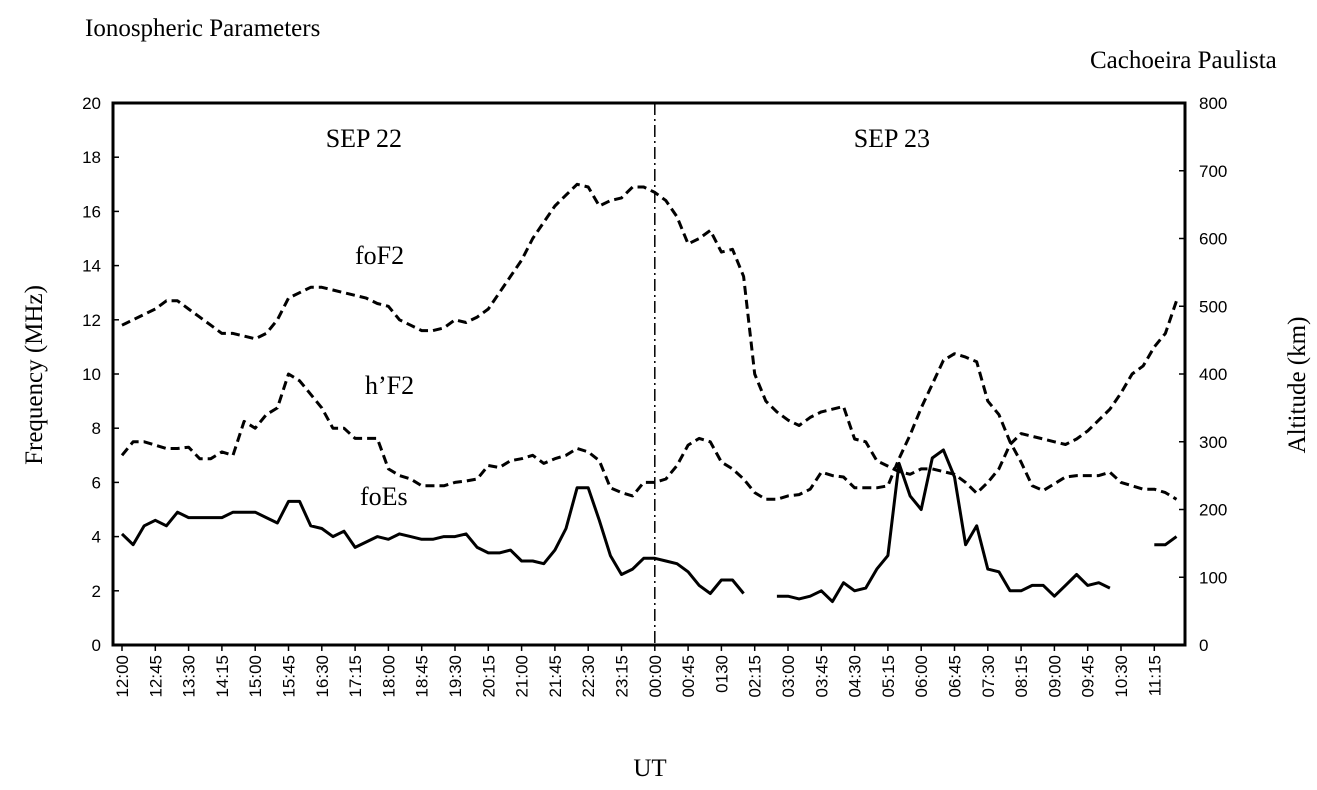 The height and width of the screenshot is (790, 1317). I want to click on y-tick-label: 0, so click(96, 645).